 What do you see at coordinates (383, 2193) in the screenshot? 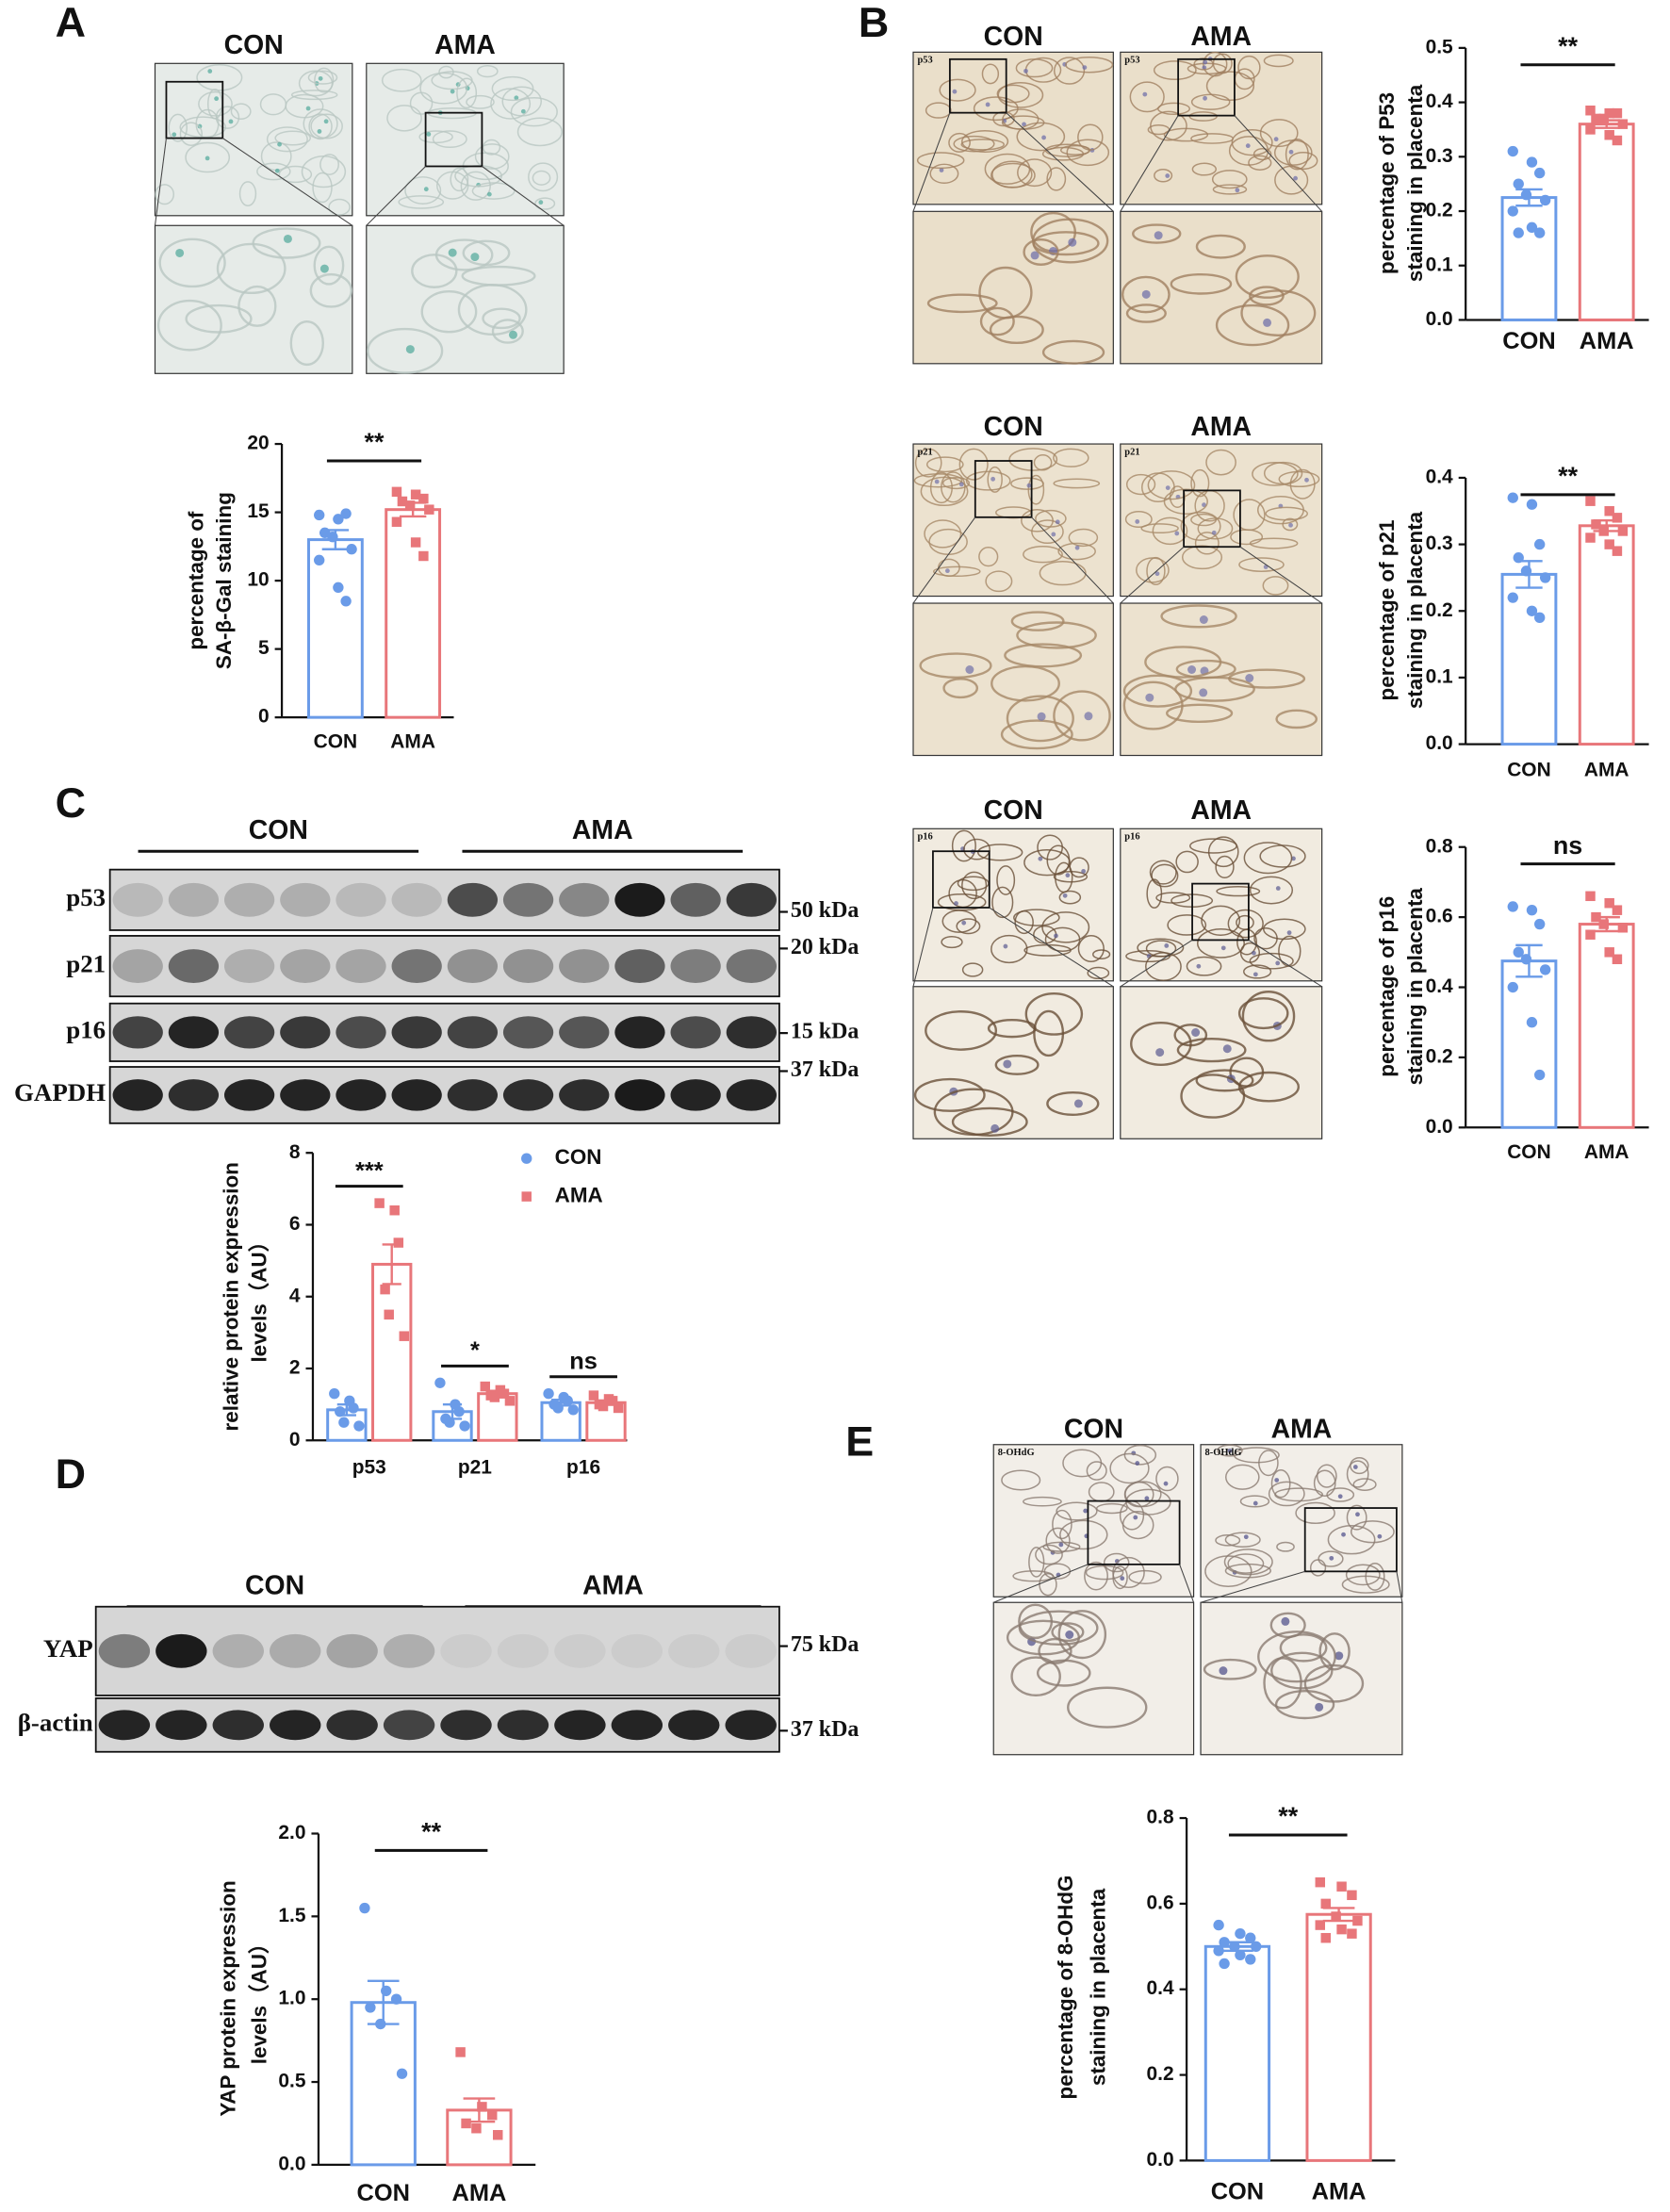
I see `x-tick-label: CON` at bounding box center [383, 2193].